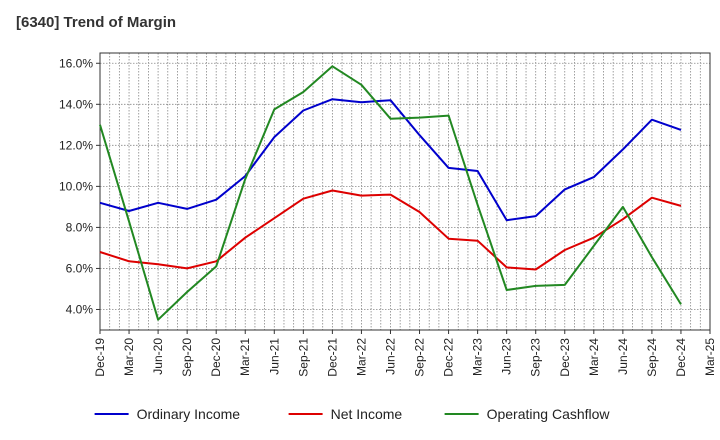  I want to click on y-tick-label: 10.0%, so click(76, 186).